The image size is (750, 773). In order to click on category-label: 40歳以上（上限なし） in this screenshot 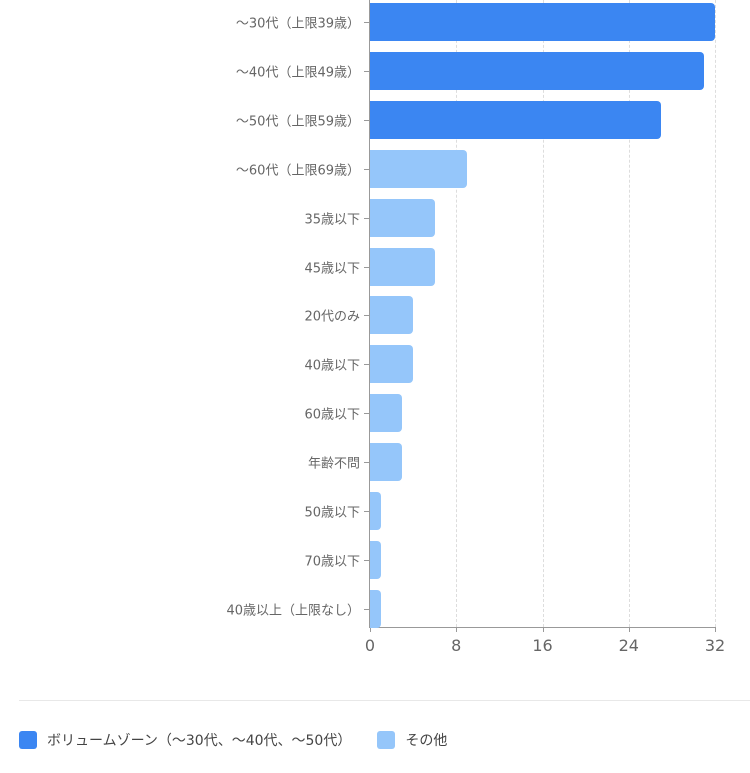, I will do `click(293, 611)`.